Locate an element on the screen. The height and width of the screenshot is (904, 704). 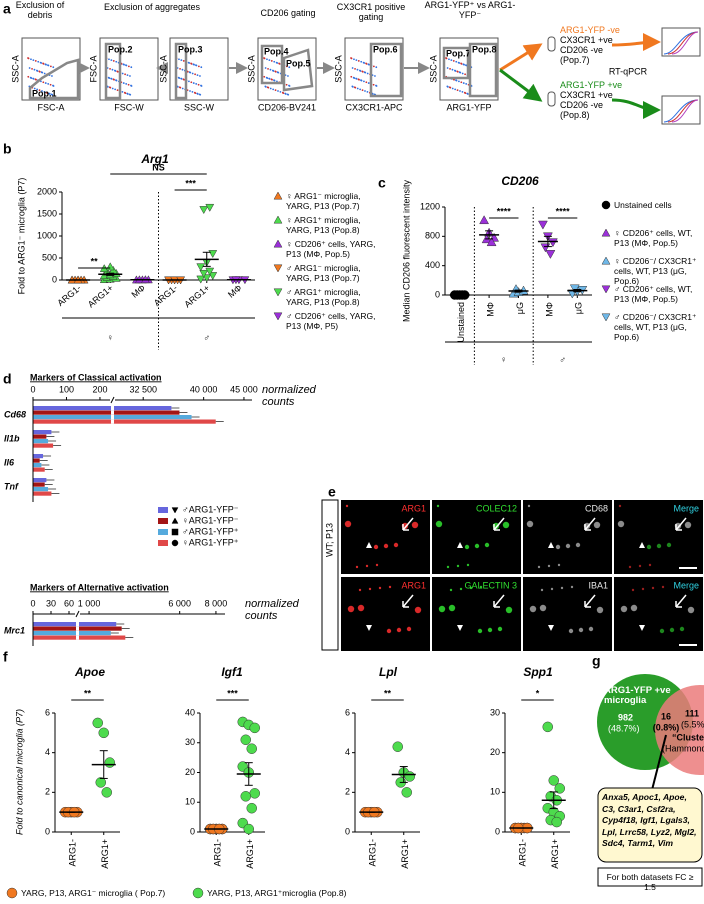
legend-label: ♂ CD206⁺ cells, YARG, P13 (MΦ, P5) is located at coordinates (331, 321).